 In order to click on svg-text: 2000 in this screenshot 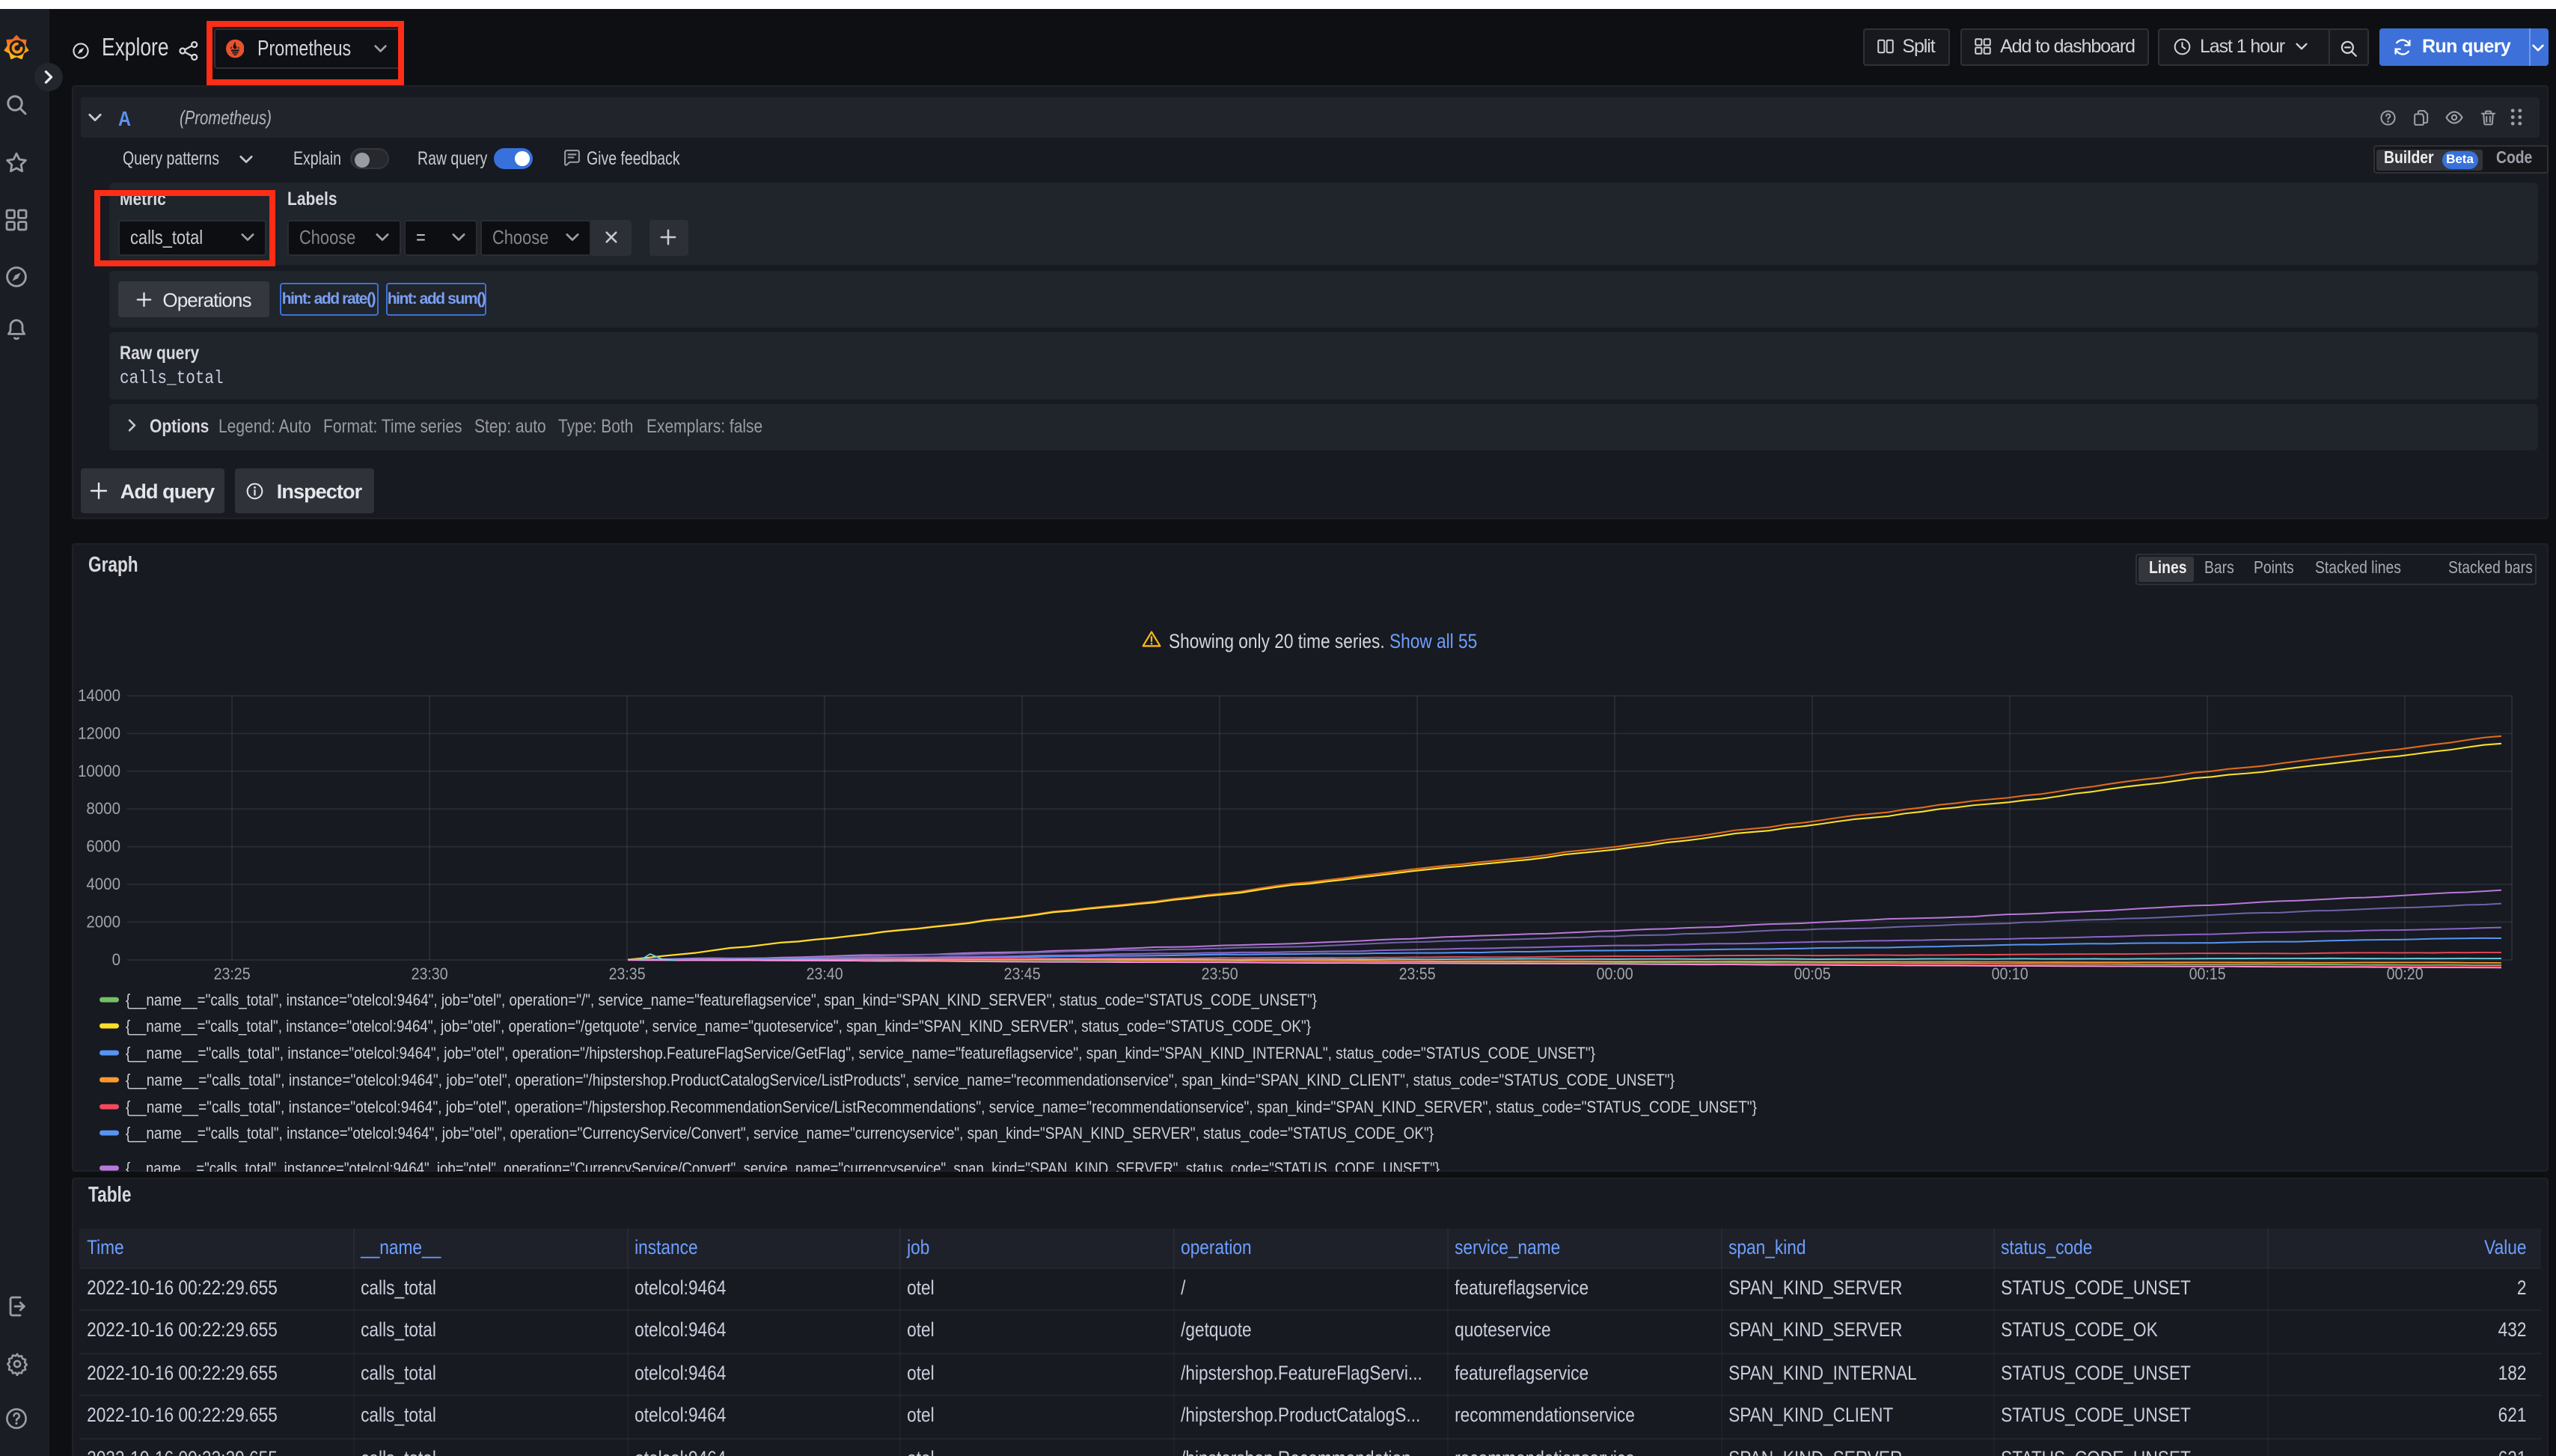, I will do `click(103, 920)`.